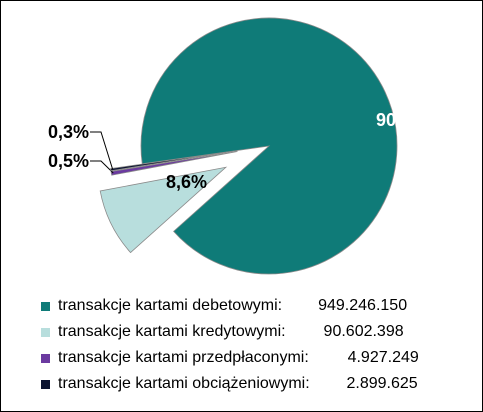 The height and width of the screenshot is (412, 483). I want to click on slice-percent-label: 0,5%, so click(68, 161).